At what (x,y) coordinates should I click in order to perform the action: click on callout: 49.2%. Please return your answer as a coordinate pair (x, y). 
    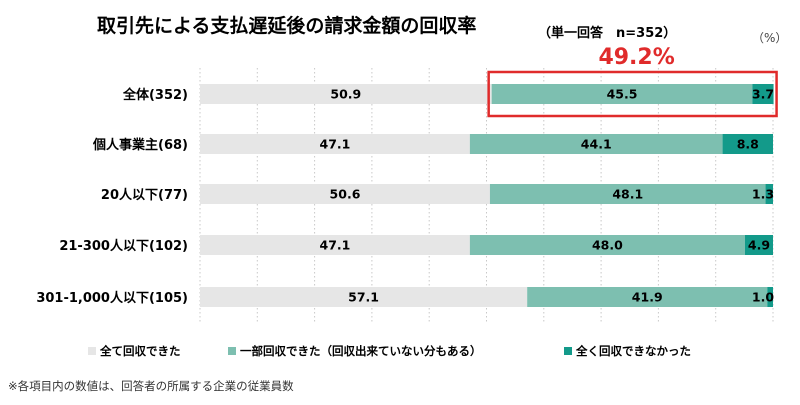
    Looking at the image, I should click on (632, 81).